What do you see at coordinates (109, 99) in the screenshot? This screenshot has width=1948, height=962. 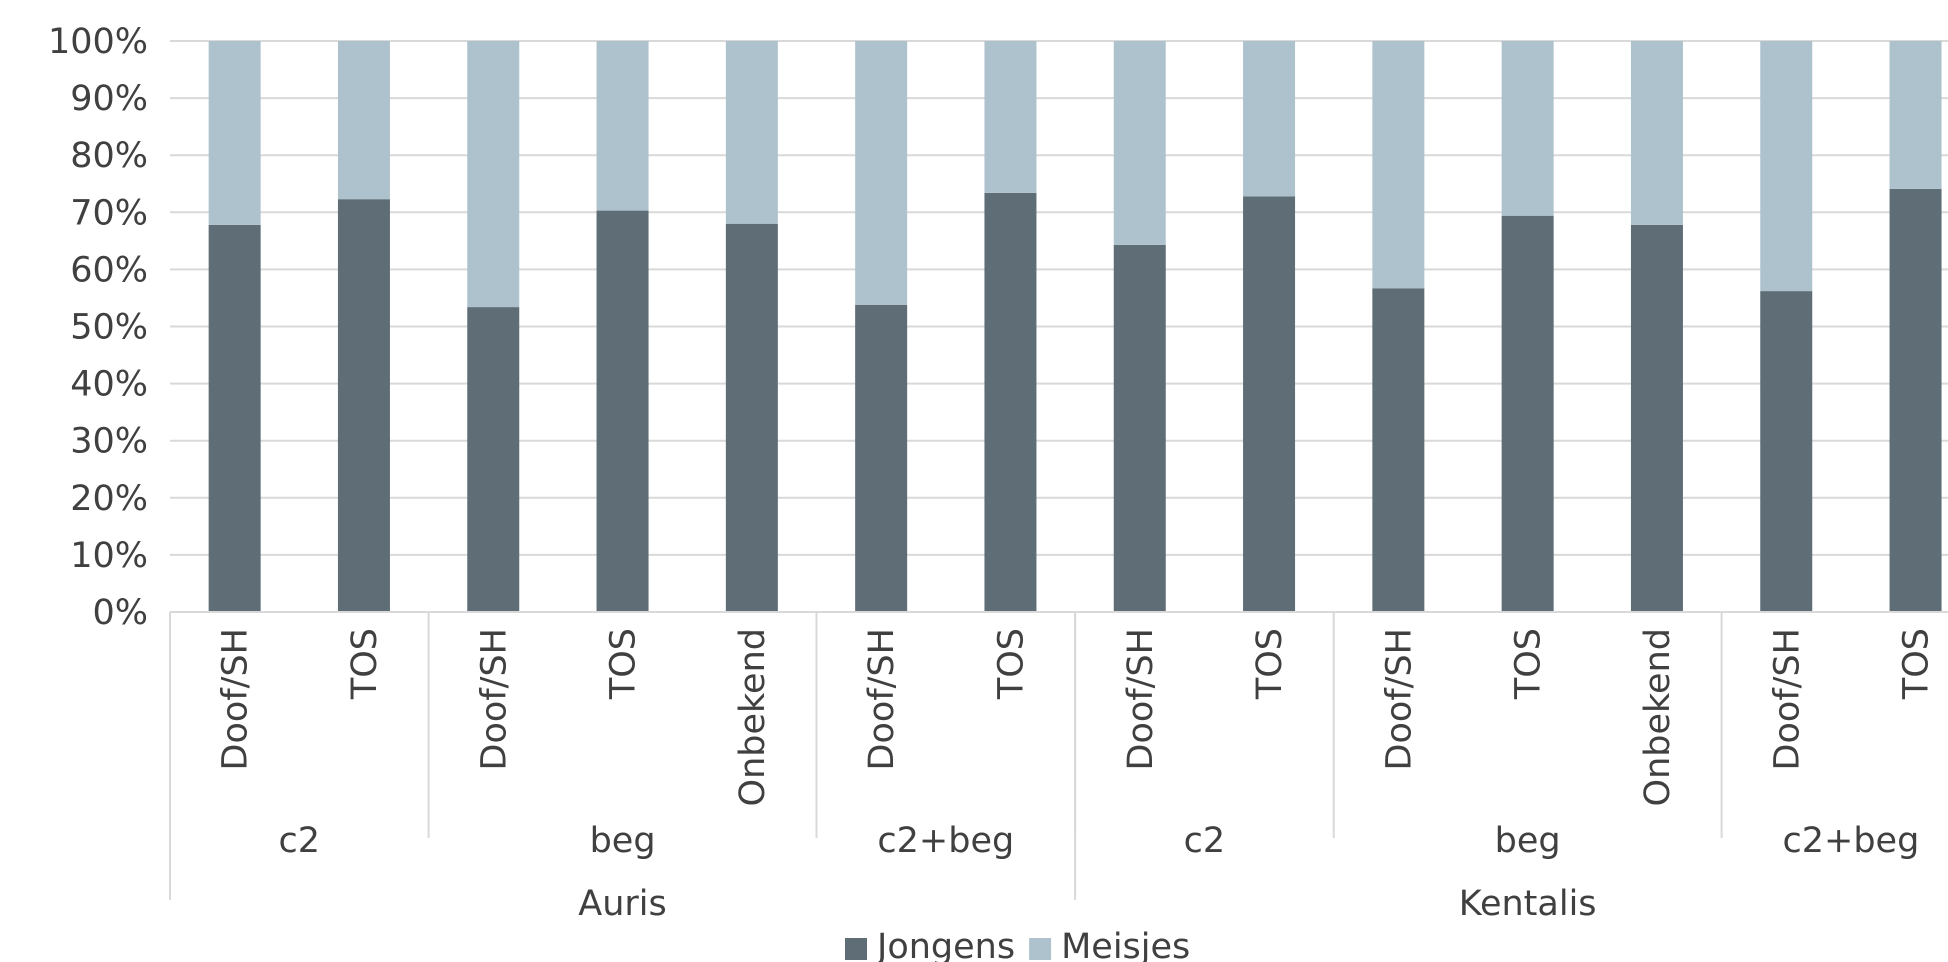 I see `y-tick-label: 90%` at bounding box center [109, 99].